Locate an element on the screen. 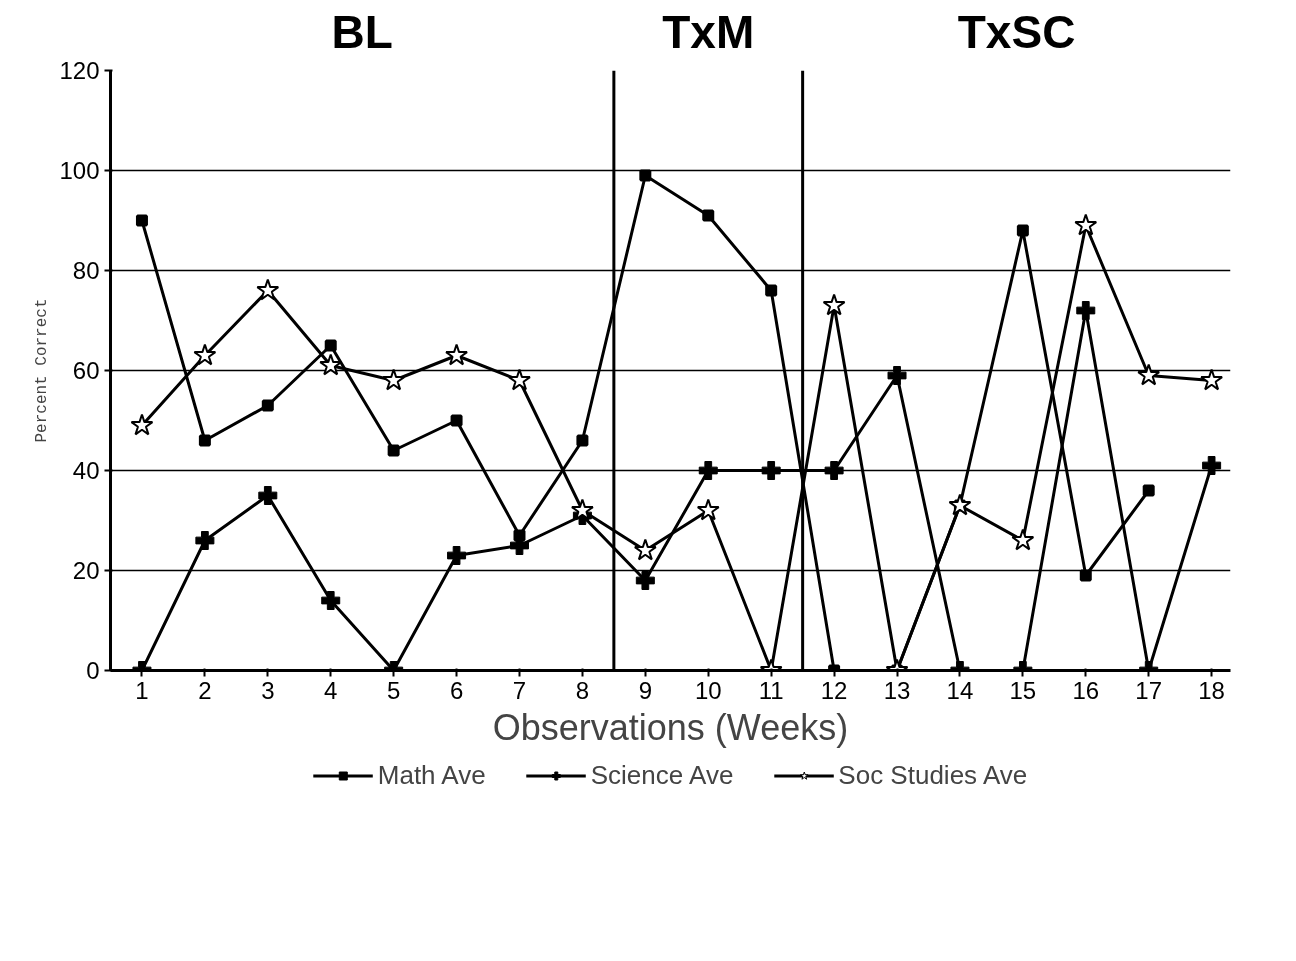  y-tick-label: 0 is located at coordinates (93, 670).